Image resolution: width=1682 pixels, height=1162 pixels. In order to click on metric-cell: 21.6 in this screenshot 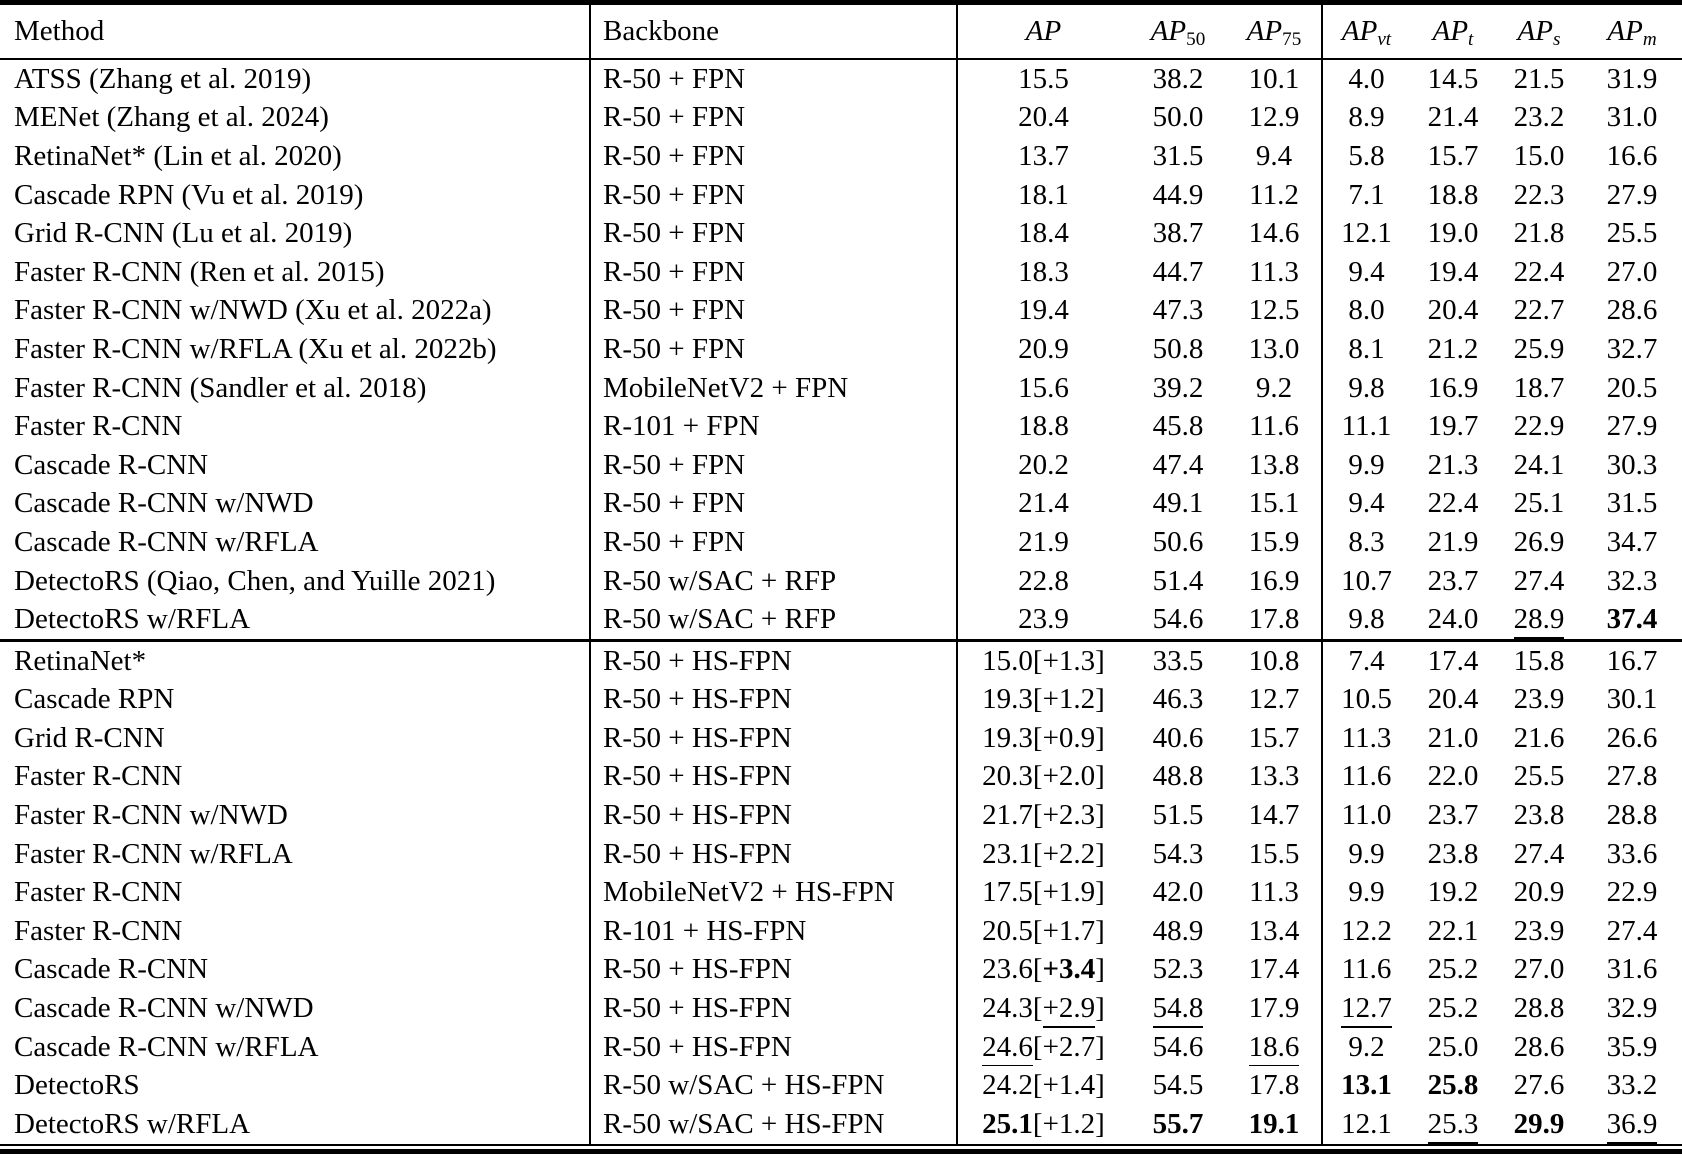, I will do `click(1539, 737)`.